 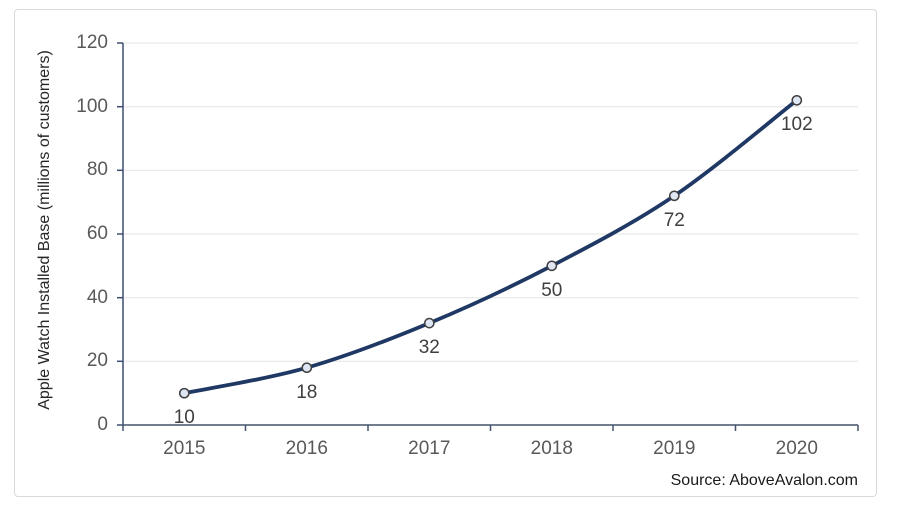 What do you see at coordinates (92, 106) in the screenshot?
I see `y-tick-label: 100` at bounding box center [92, 106].